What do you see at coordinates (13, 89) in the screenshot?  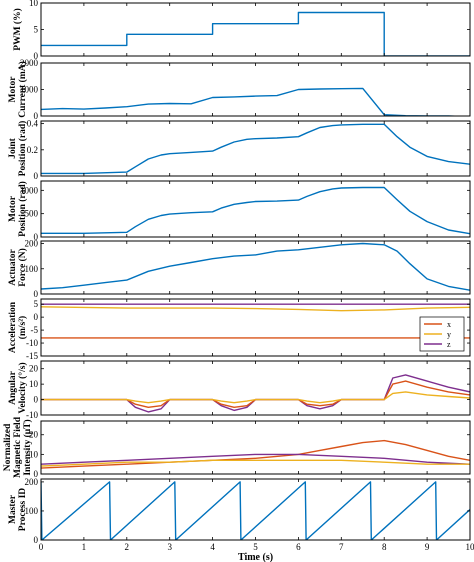 I see `y-axis-label-motor-current: Motor` at bounding box center [13, 89].